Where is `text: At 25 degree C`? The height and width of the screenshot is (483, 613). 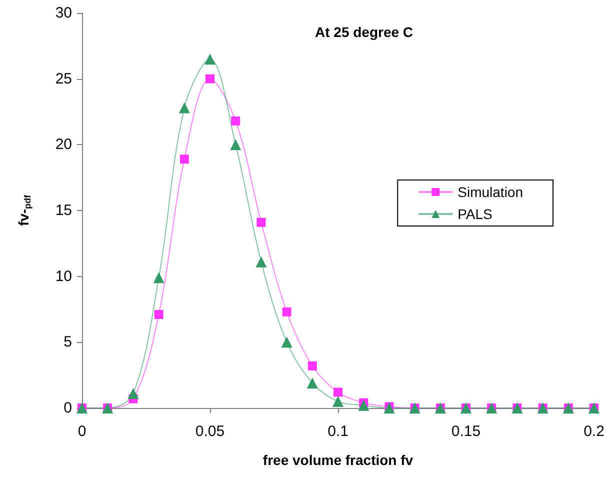 text: At 25 degree C is located at coordinates (364, 32).